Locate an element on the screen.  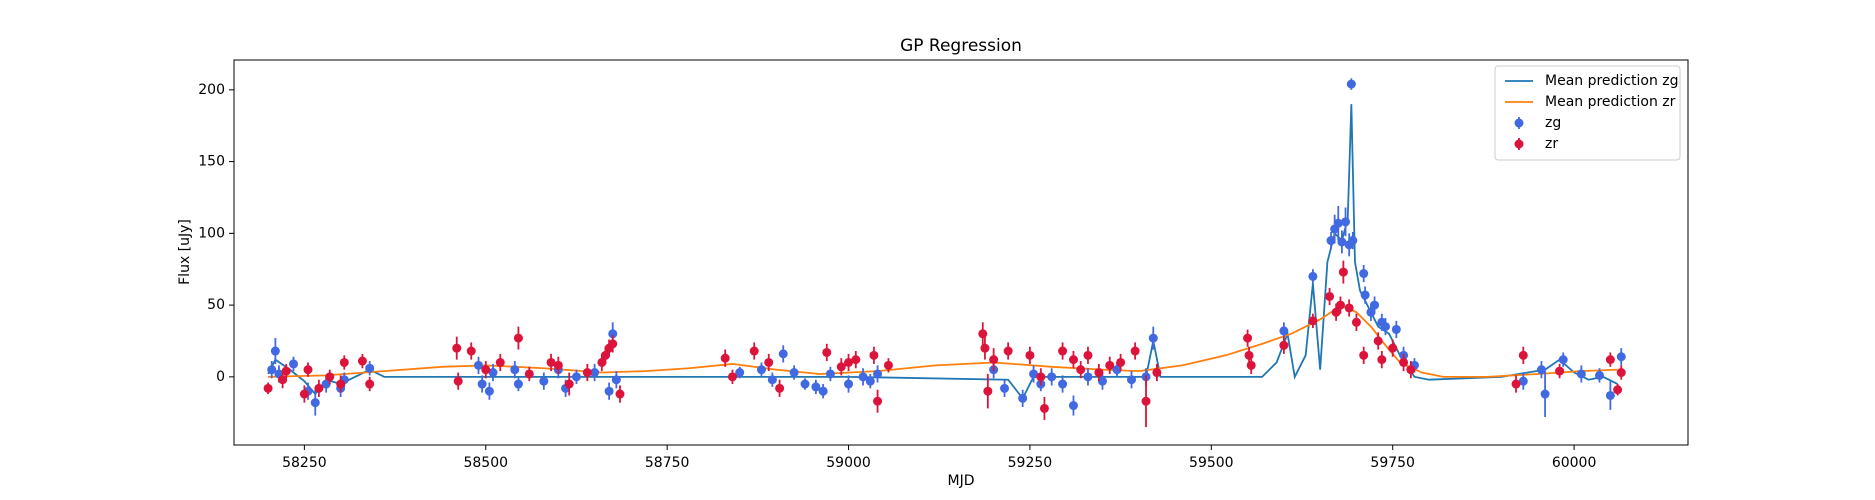
legend-label: zr is located at coordinates (1551, 144).